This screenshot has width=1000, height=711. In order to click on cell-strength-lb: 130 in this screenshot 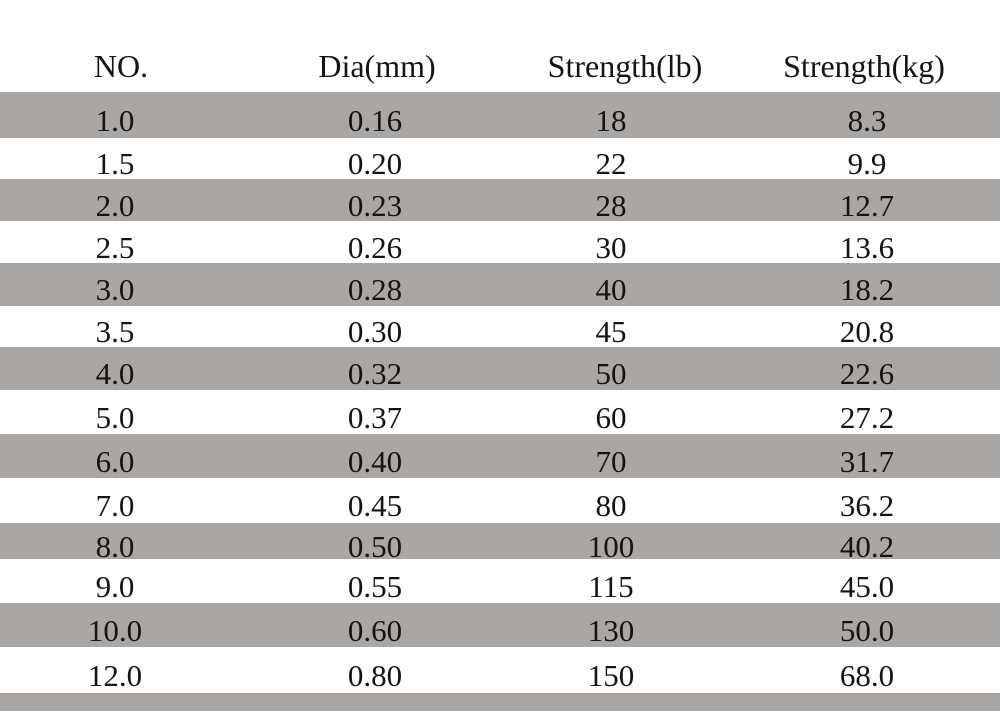, I will do `click(611, 630)`.